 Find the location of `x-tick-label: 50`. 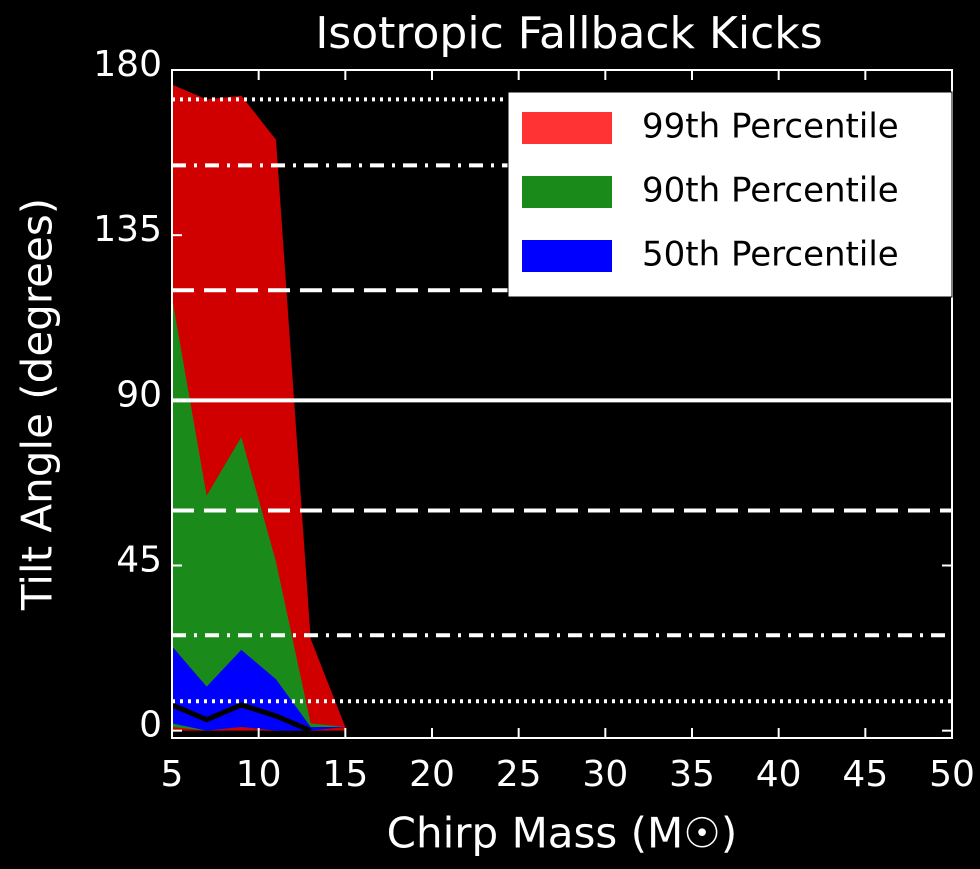

x-tick-label: 50 is located at coordinates (952, 774).